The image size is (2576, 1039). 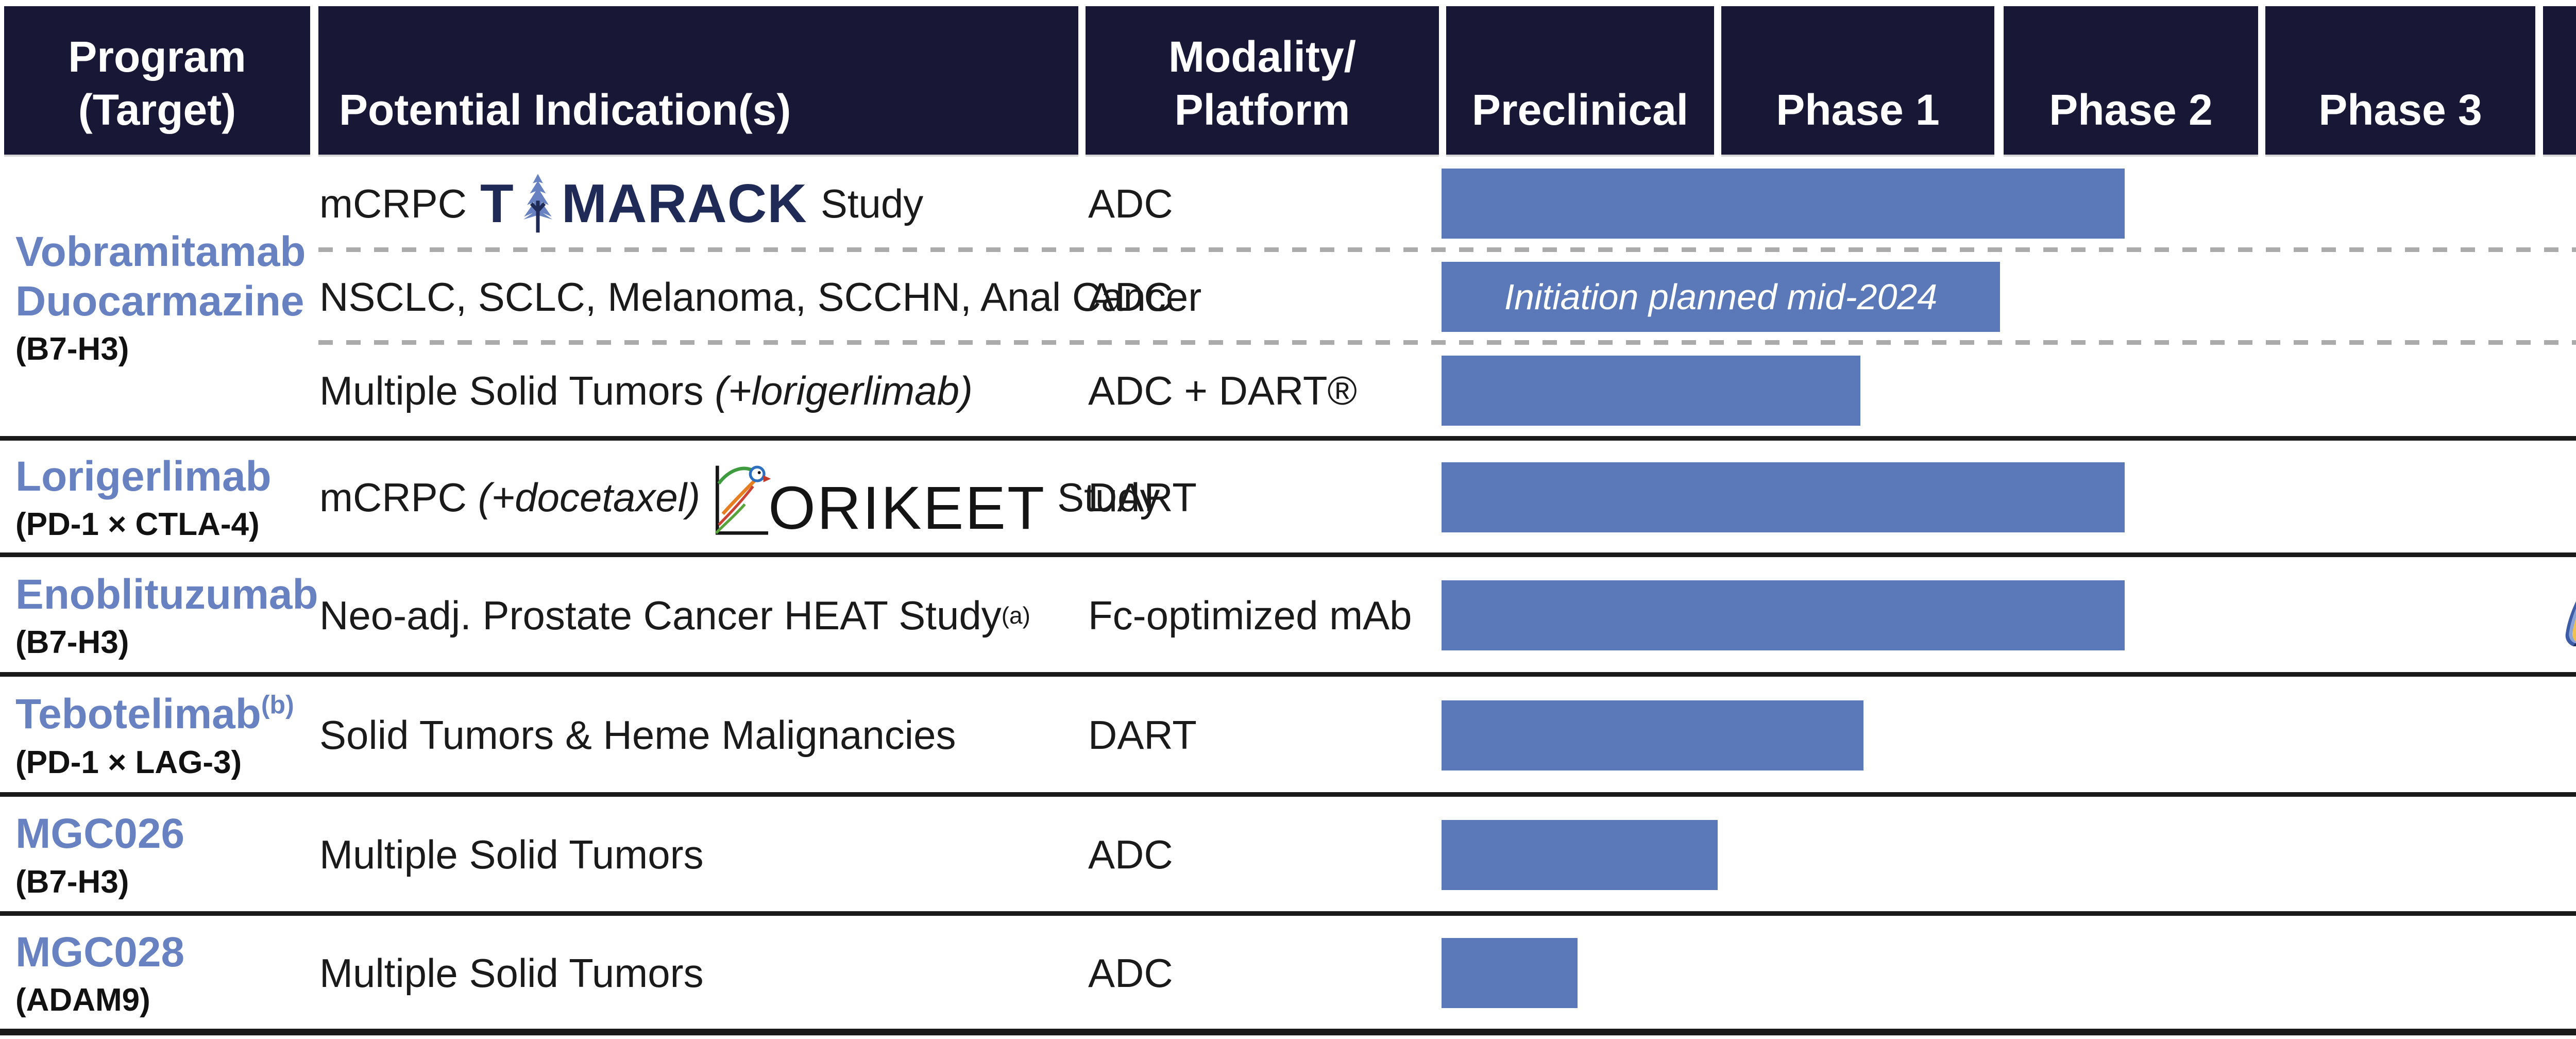 I want to click on indication-multiple-solid-lorigerlimab: Multiple Solid Tumors (+lorigerlimab), so click(x=646, y=390).